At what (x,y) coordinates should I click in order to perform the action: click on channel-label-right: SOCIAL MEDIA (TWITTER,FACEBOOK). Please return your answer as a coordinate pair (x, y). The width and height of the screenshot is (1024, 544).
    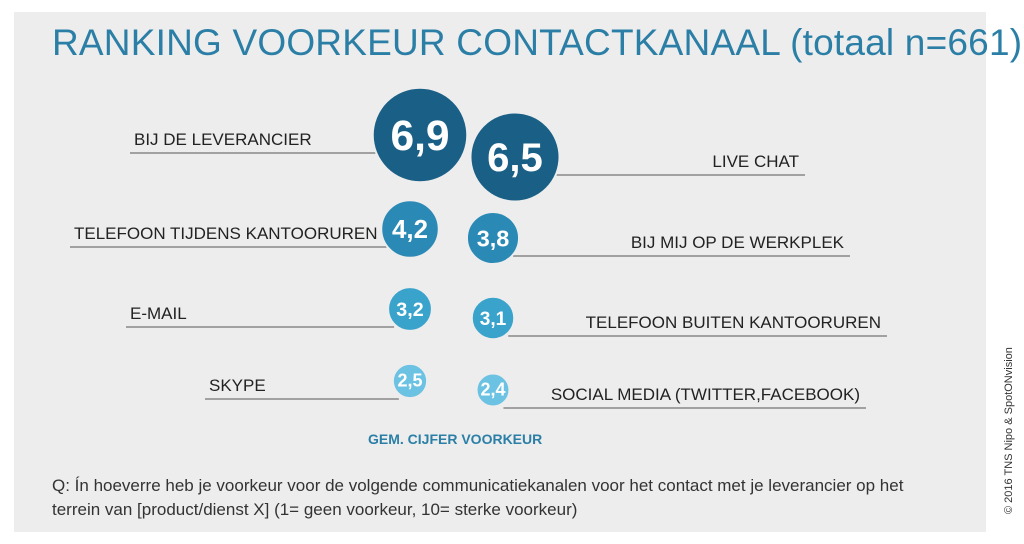
    Looking at the image, I should click on (705, 394).